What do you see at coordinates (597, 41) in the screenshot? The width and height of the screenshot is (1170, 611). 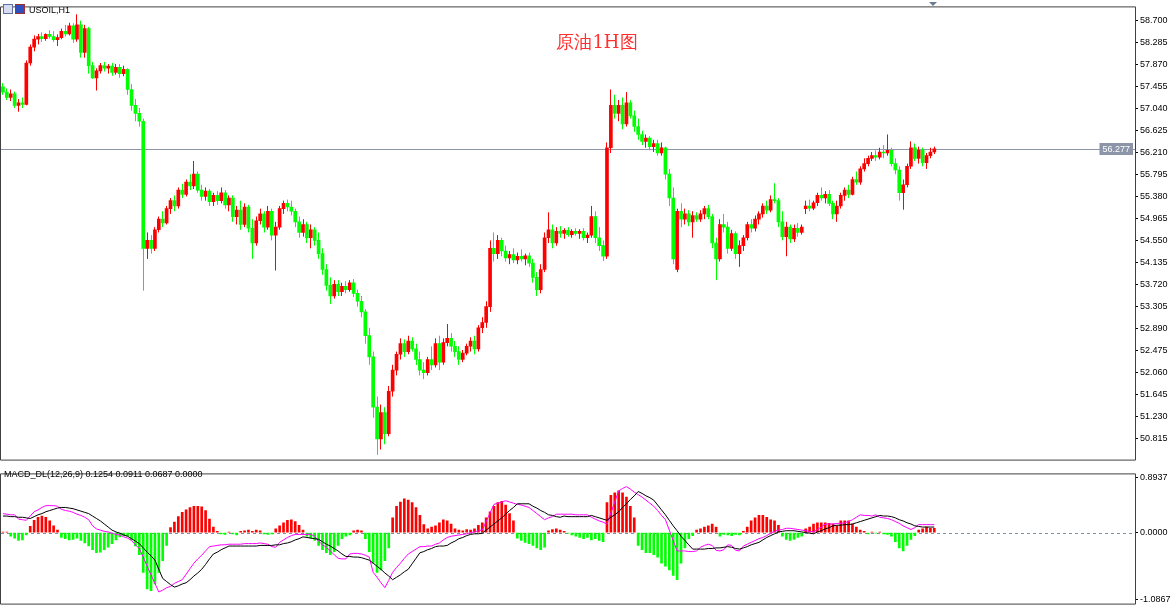 I see `text: 原油1H图` at bounding box center [597, 41].